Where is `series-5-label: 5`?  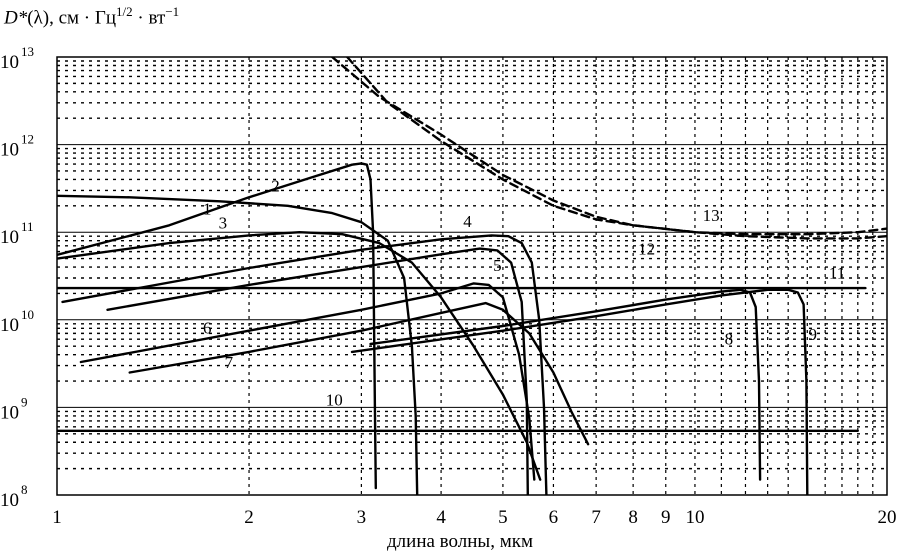
series-5-label: 5 is located at coordinates (497, 265).